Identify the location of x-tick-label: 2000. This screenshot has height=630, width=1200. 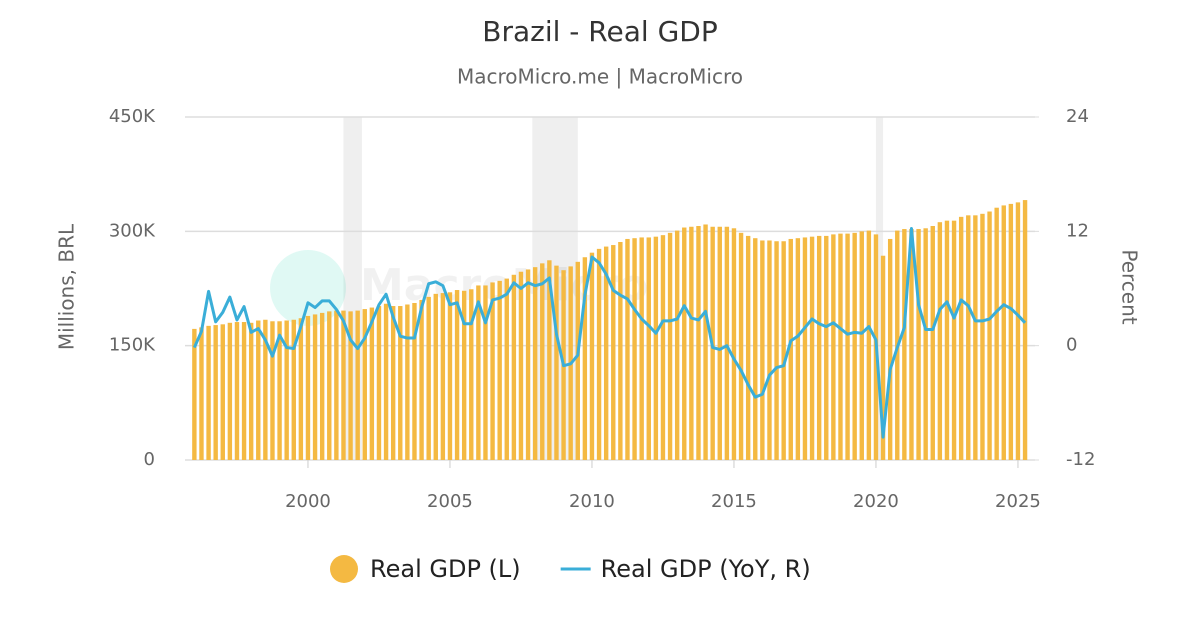
(308, 501).